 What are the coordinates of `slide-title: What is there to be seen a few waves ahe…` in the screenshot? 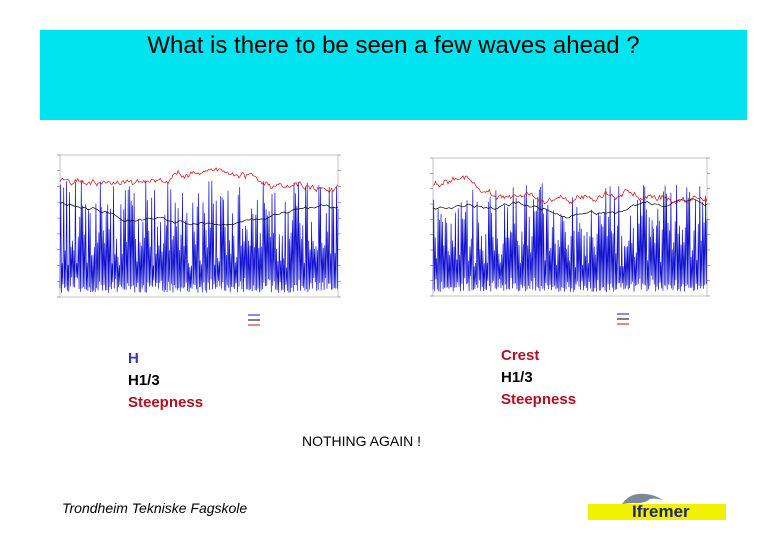 It's located at (393, 45).